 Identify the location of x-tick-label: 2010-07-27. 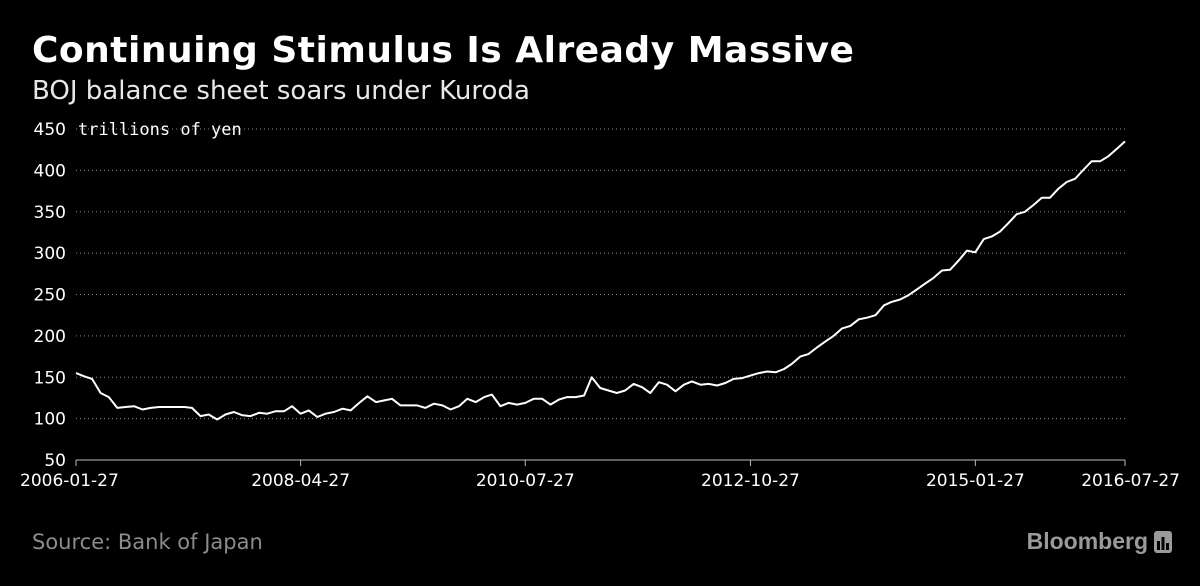
(525, 481).